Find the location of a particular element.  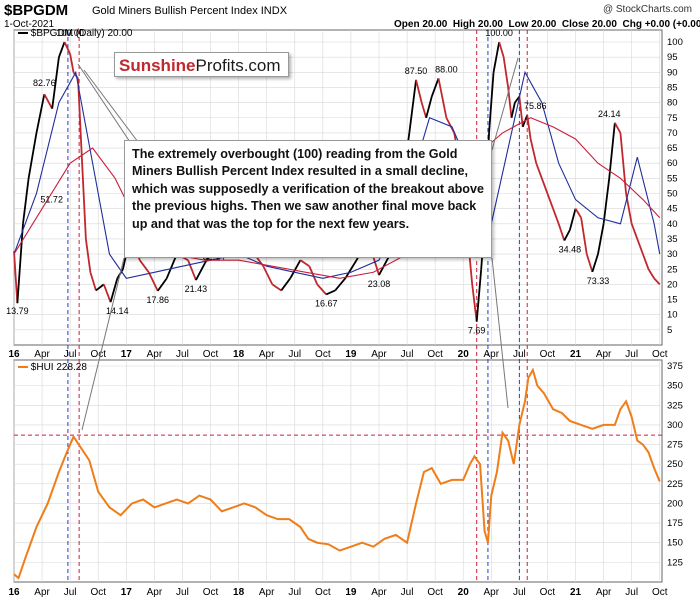

upper-y-tick: 60 is located at coordinates (672, 163).